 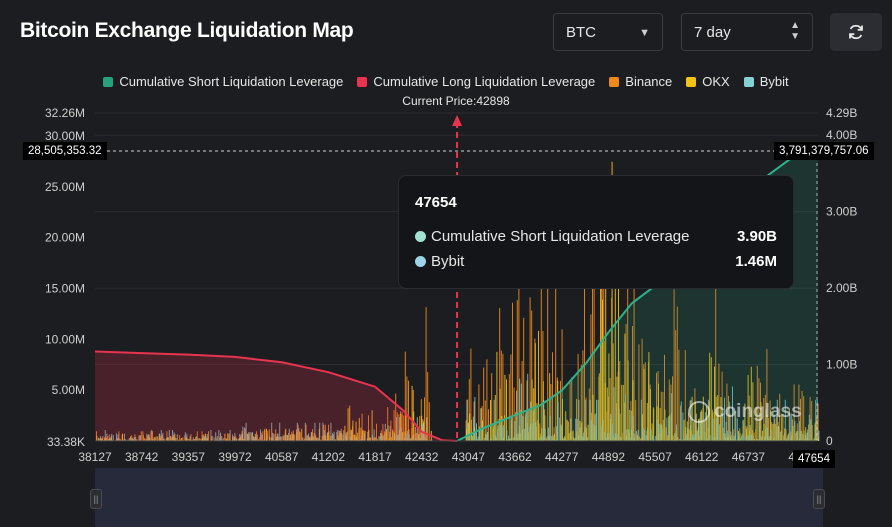 I want to click on x-tick-label: 43662, so click(x=515, y=457).